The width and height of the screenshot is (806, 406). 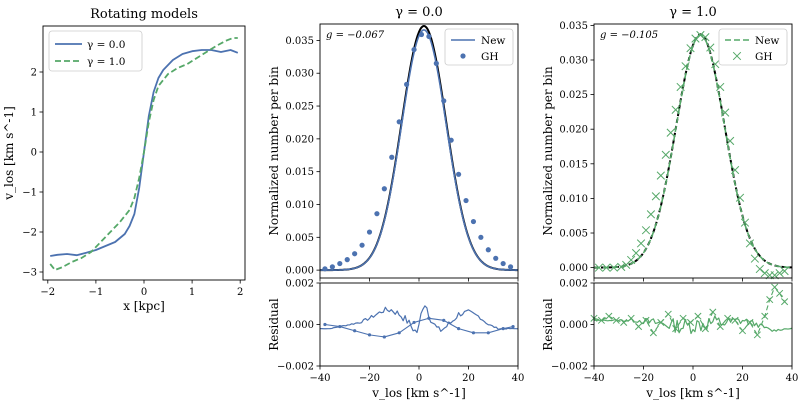 I want to click on rotating-panel, so click(x=144, y=154).